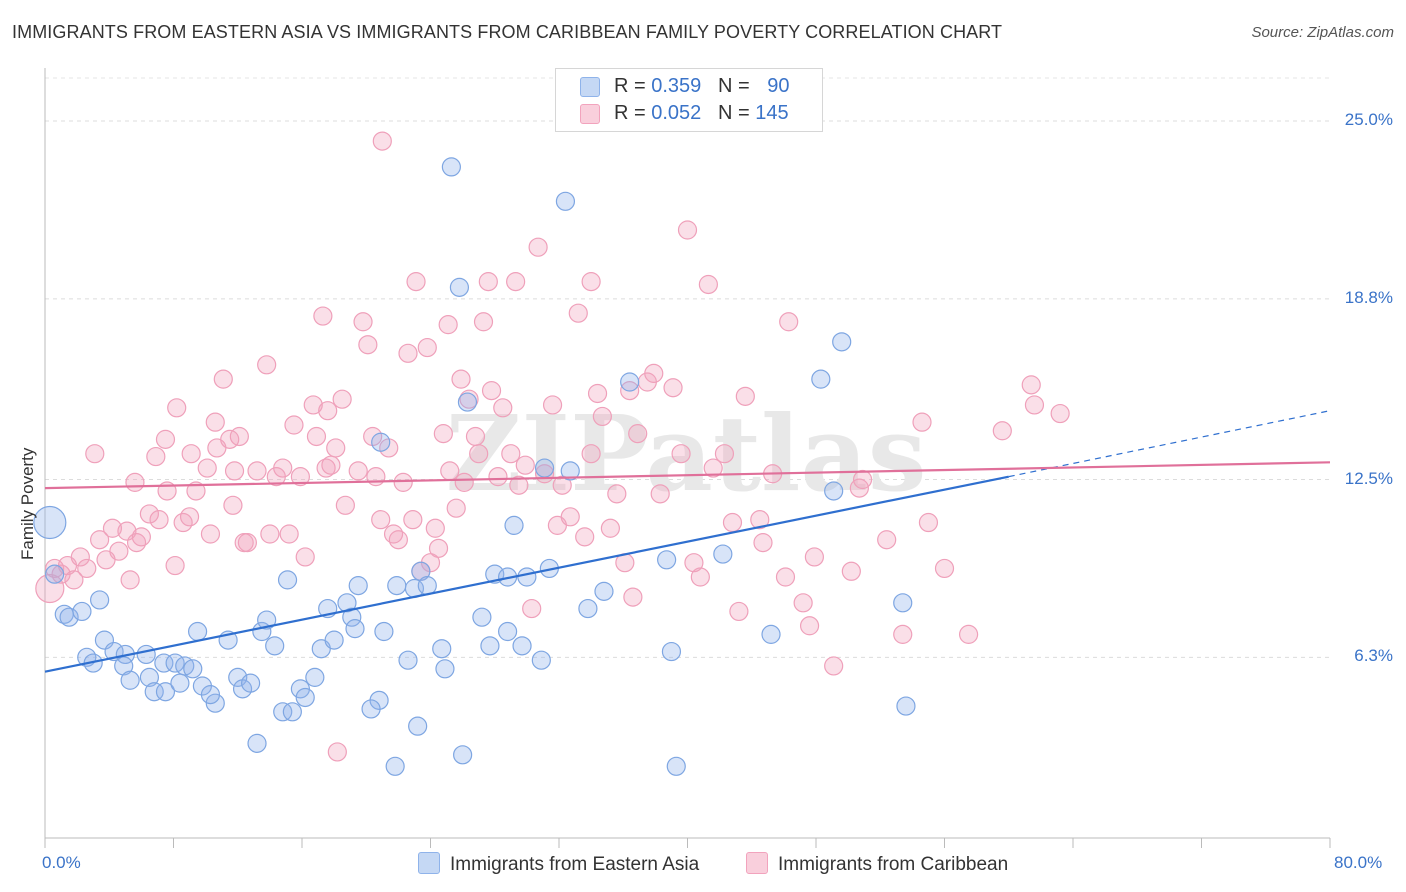 The height and width of the screenshot is (892, 1406). I want to click on blue-swatch, so click(590, 87).